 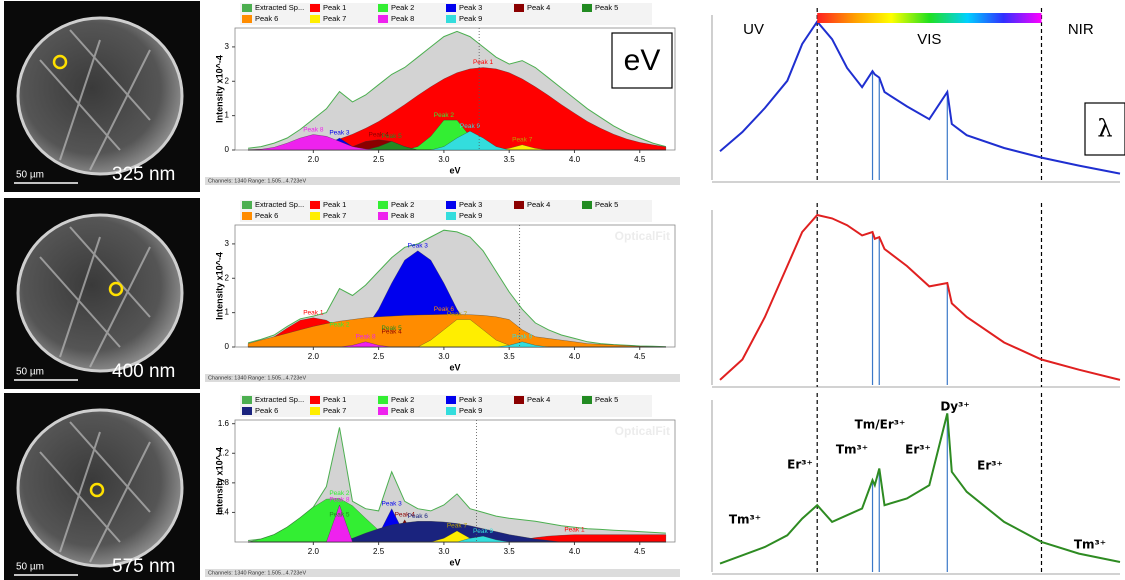 I want to click on wavelength-label: 400 nm, so click(x=143, y=371).